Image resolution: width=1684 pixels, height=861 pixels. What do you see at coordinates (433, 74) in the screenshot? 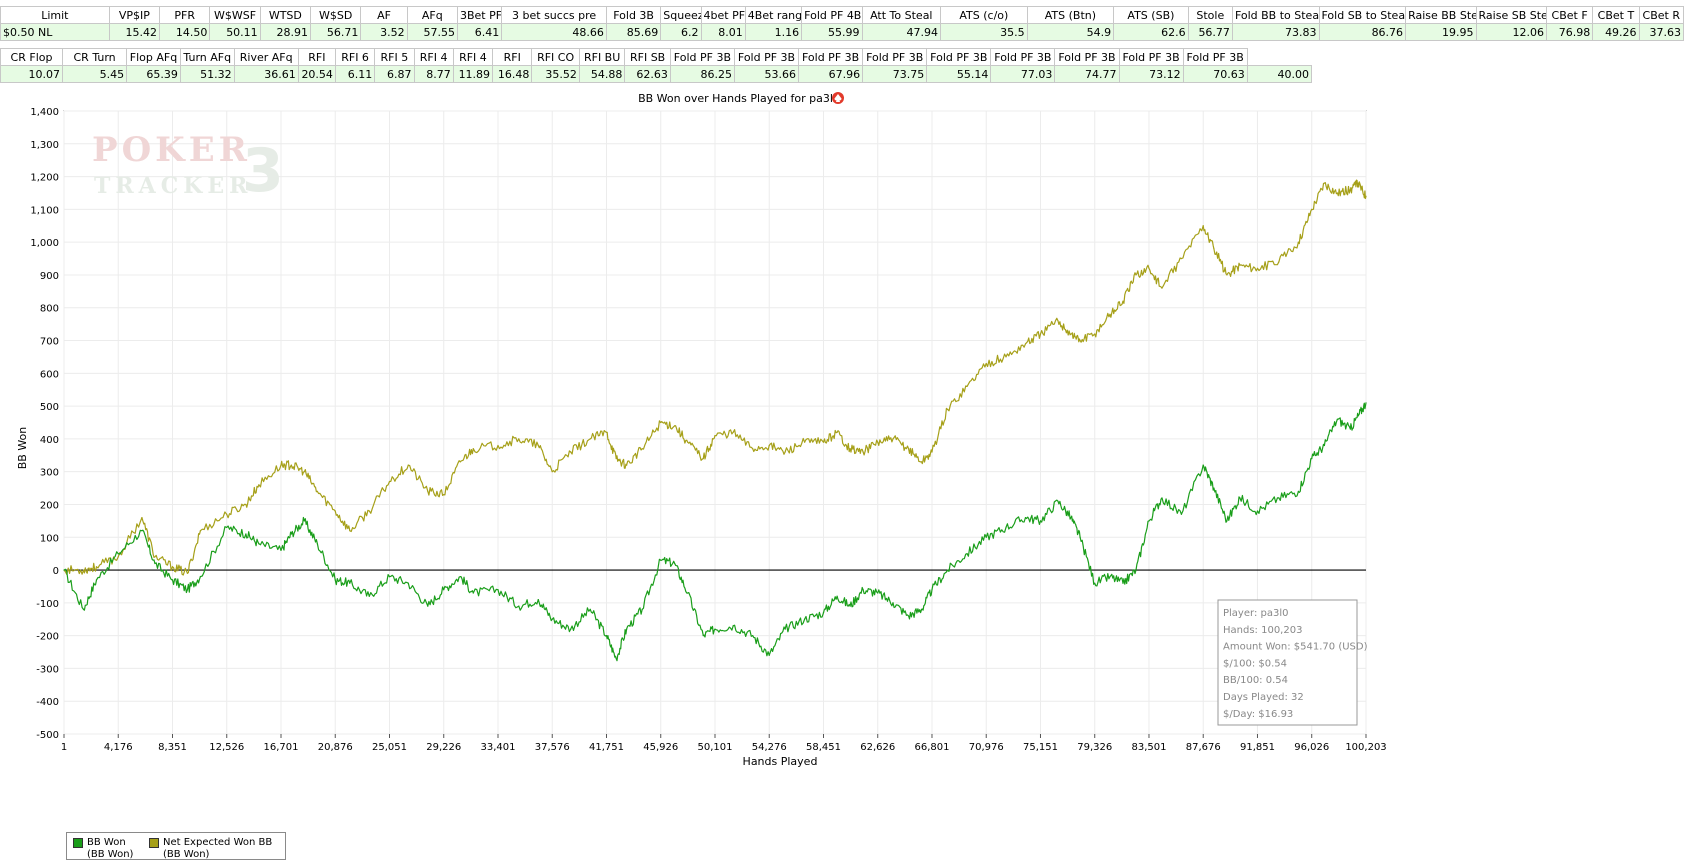
I see `stat-value: 8.77` at bounding box center [433, 74].